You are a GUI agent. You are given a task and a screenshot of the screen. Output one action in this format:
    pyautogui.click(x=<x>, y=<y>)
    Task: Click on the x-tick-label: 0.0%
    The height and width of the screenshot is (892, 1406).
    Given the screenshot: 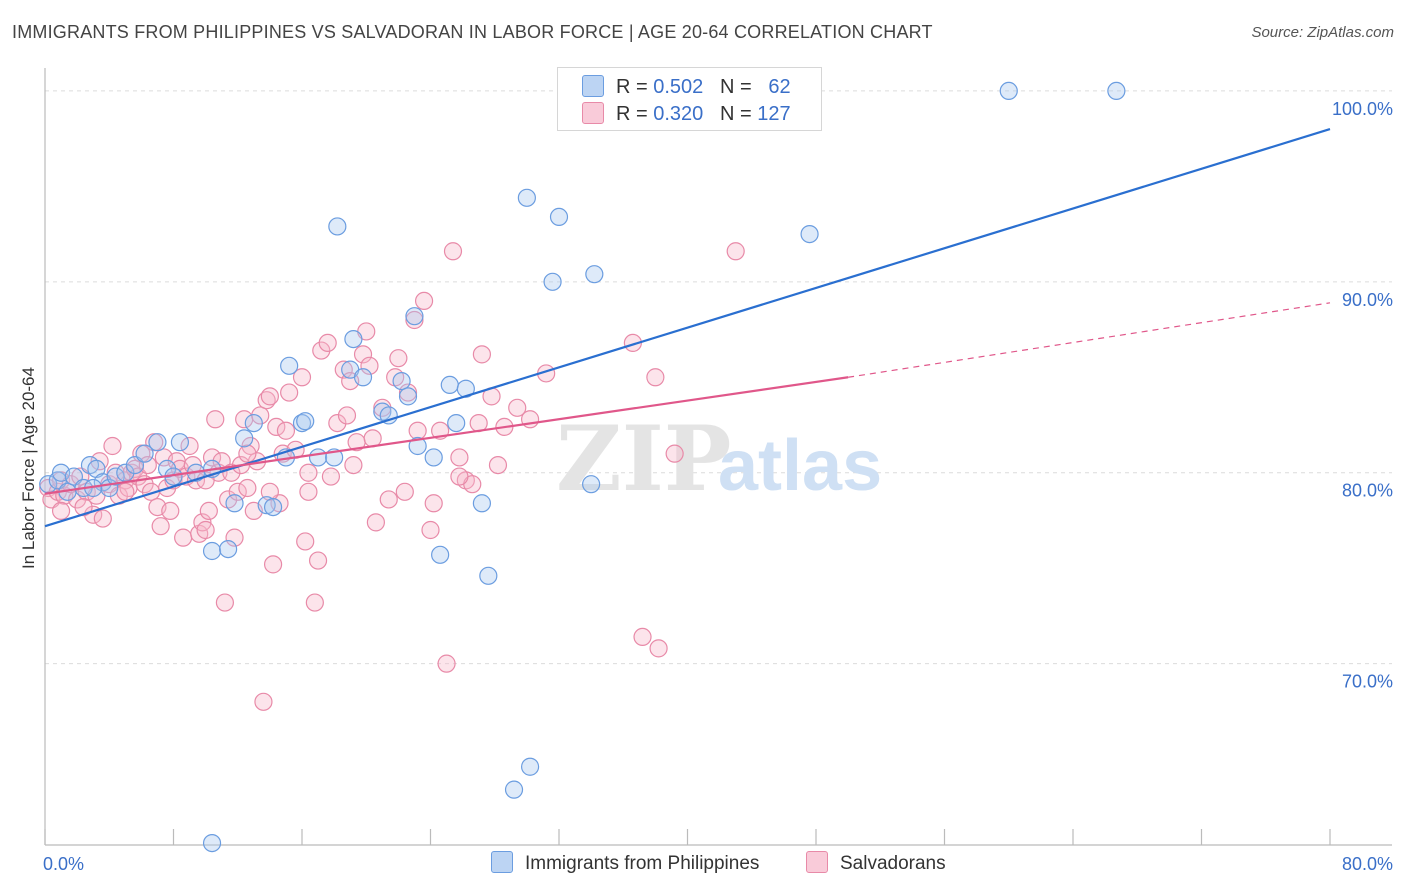 What is the action you would take?
    pyautogui.click(x=63, y=864)
    